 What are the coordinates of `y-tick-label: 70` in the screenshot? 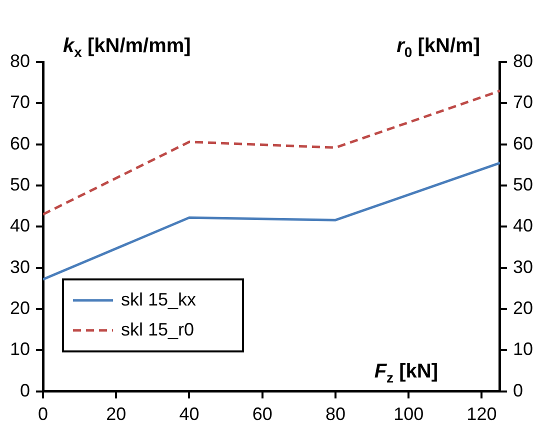 It's located at (20, 102).